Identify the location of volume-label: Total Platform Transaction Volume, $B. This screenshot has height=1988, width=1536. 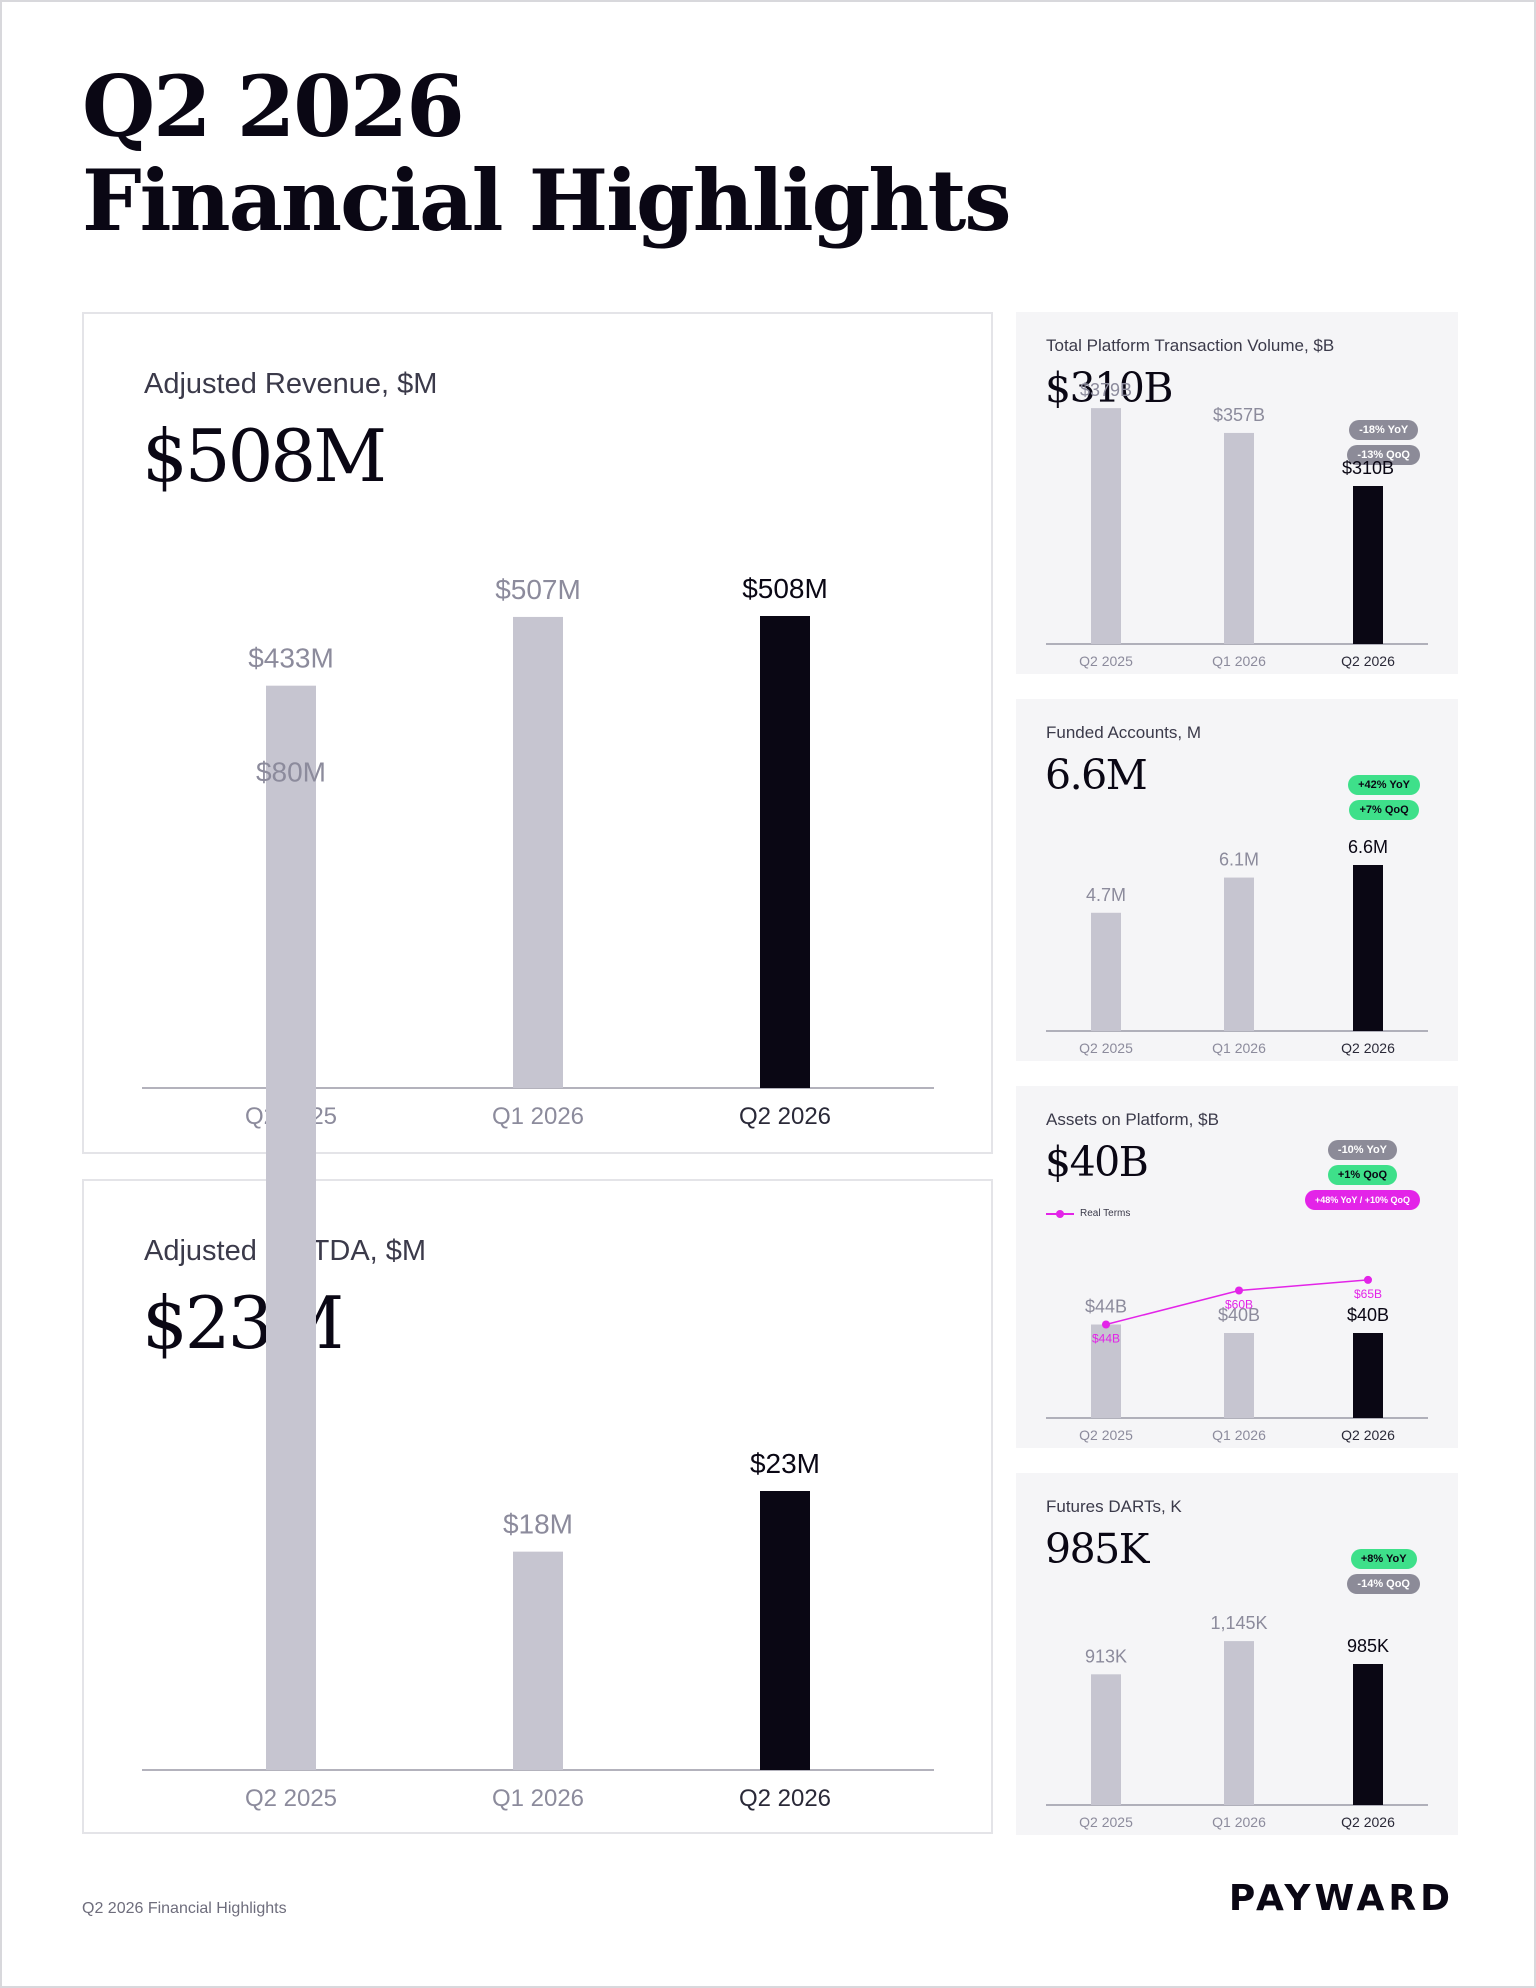
(1190, 345).